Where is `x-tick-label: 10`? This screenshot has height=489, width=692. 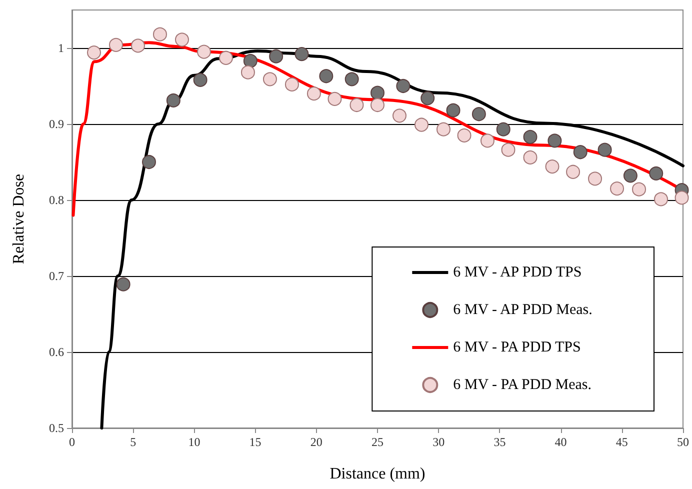
x-tick-label: 10 is located at coordinates (194, 442).